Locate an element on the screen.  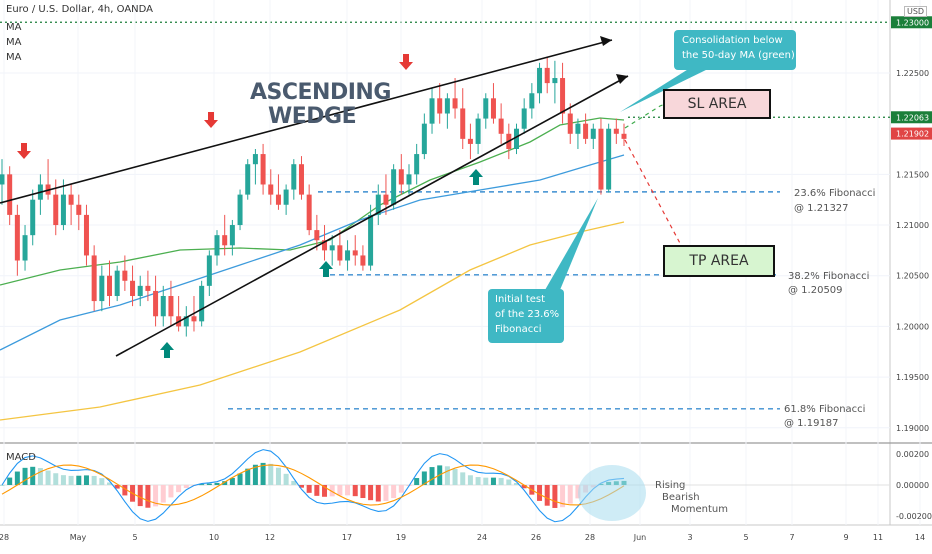
bearish-projection is located at coordinates (657, 201).